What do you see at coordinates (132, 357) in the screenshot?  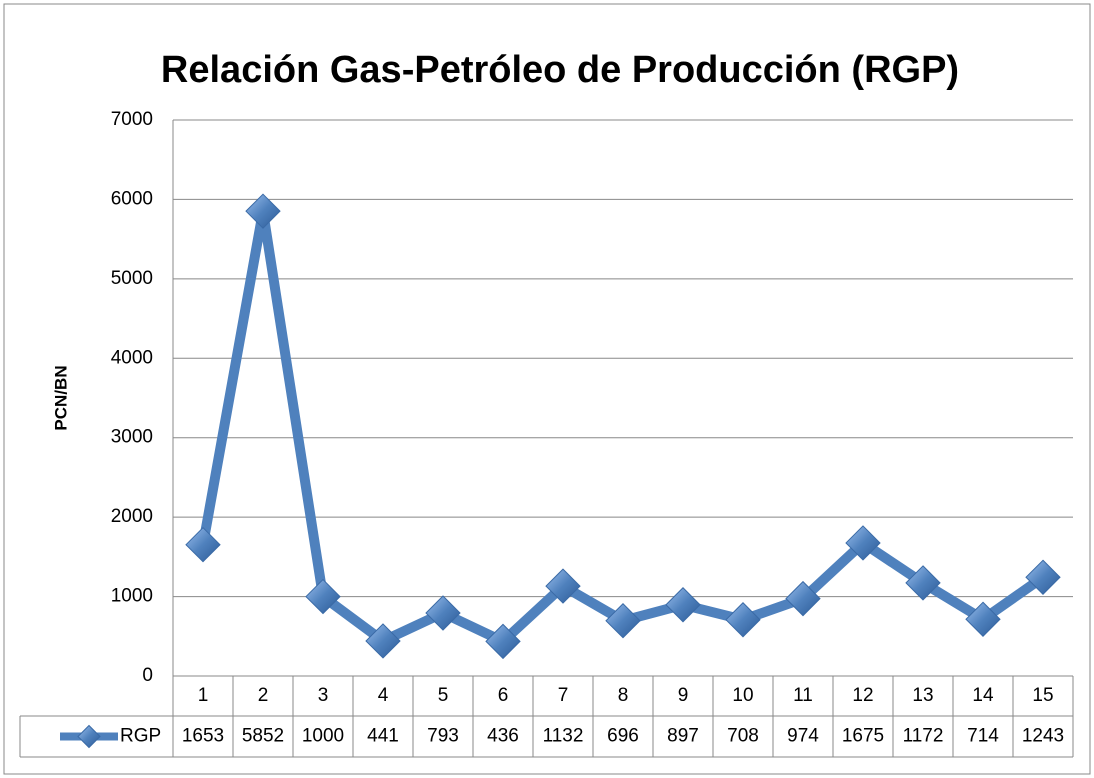 I see `y-tick-label: 4000` at bounding box center [132, 357].